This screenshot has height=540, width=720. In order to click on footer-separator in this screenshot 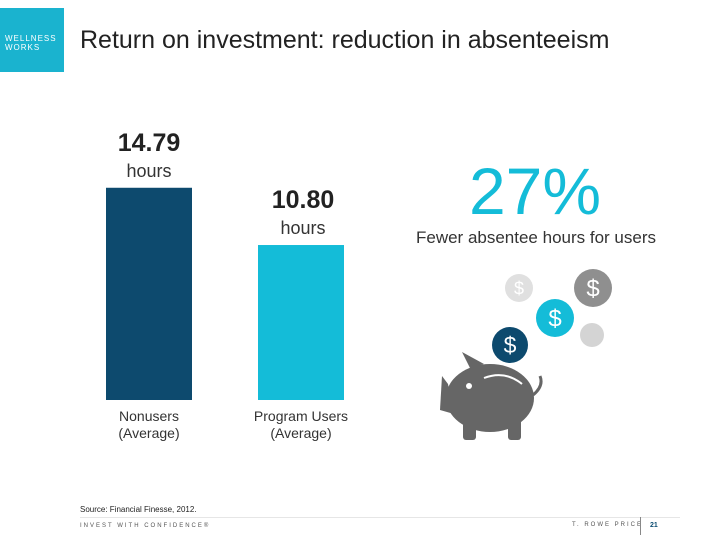, I will do `click(640, 526)`.